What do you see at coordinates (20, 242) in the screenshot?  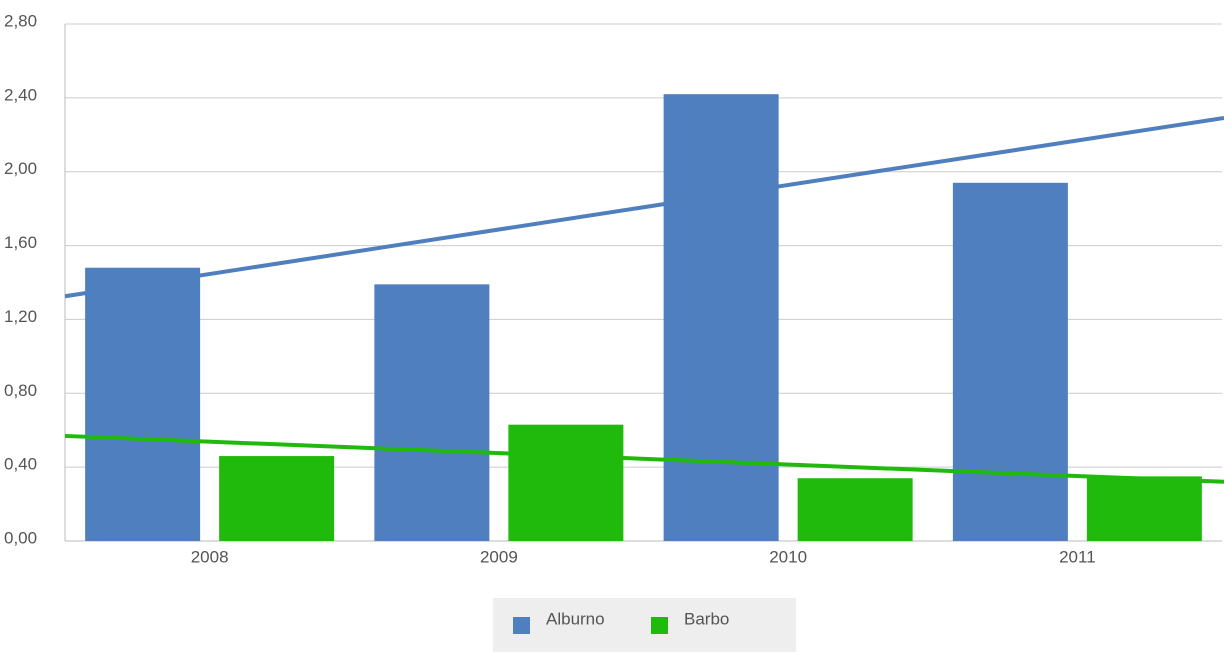 I see `y-tick-label: 1,60` at bounding box center [20, 242].